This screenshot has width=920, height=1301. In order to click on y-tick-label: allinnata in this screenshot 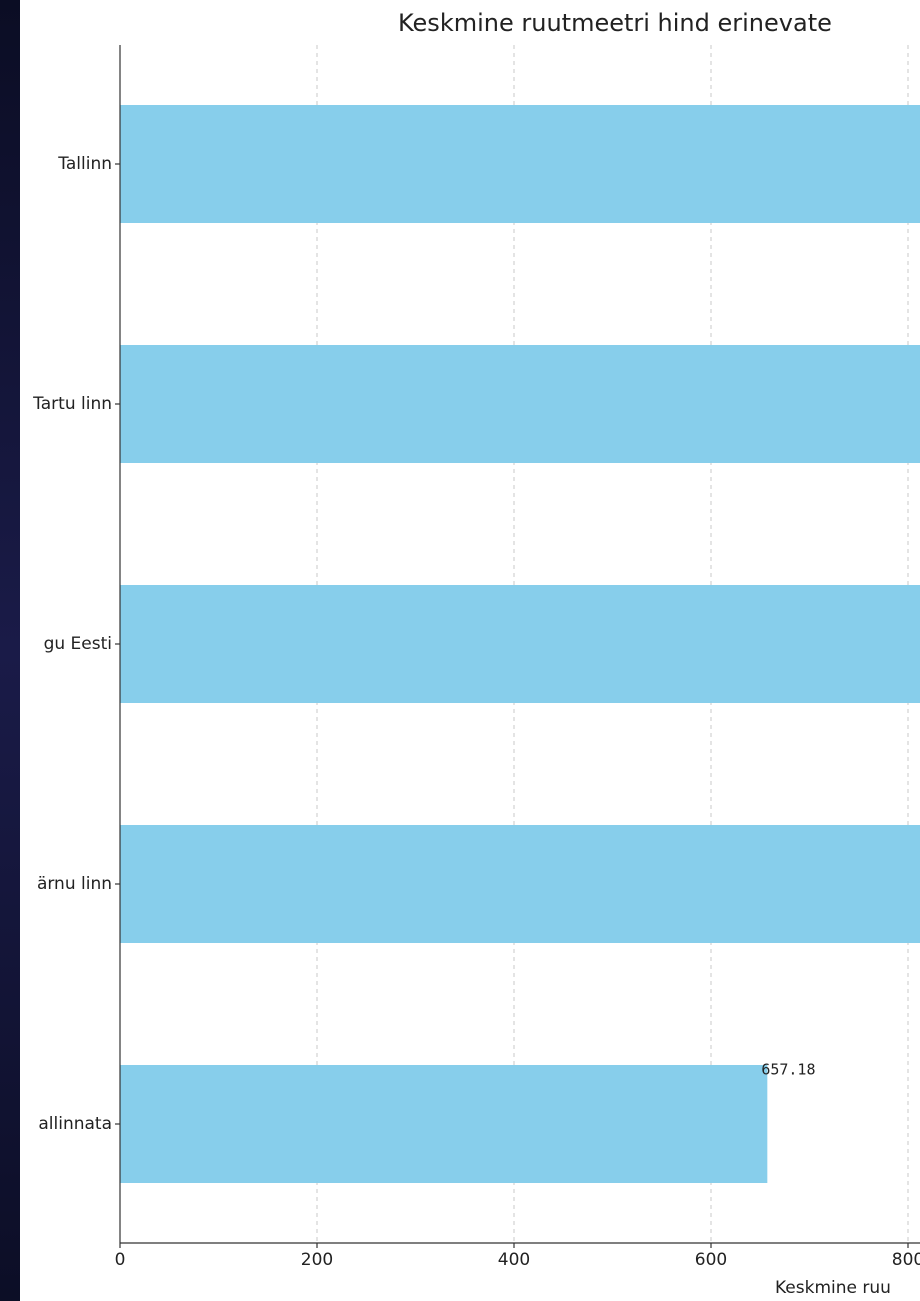, I will do `click(75, 1124)`.